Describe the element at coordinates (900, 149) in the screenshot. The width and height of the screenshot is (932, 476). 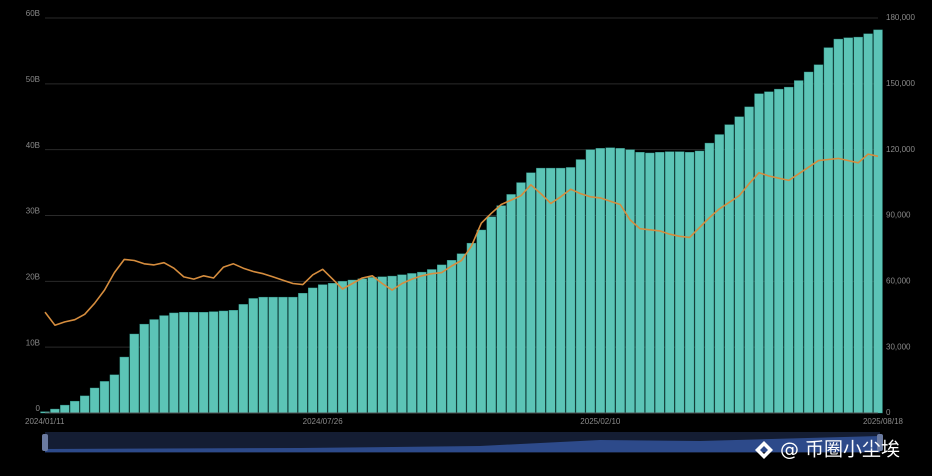
I see `y2-tick-label: 120,000` at that location.